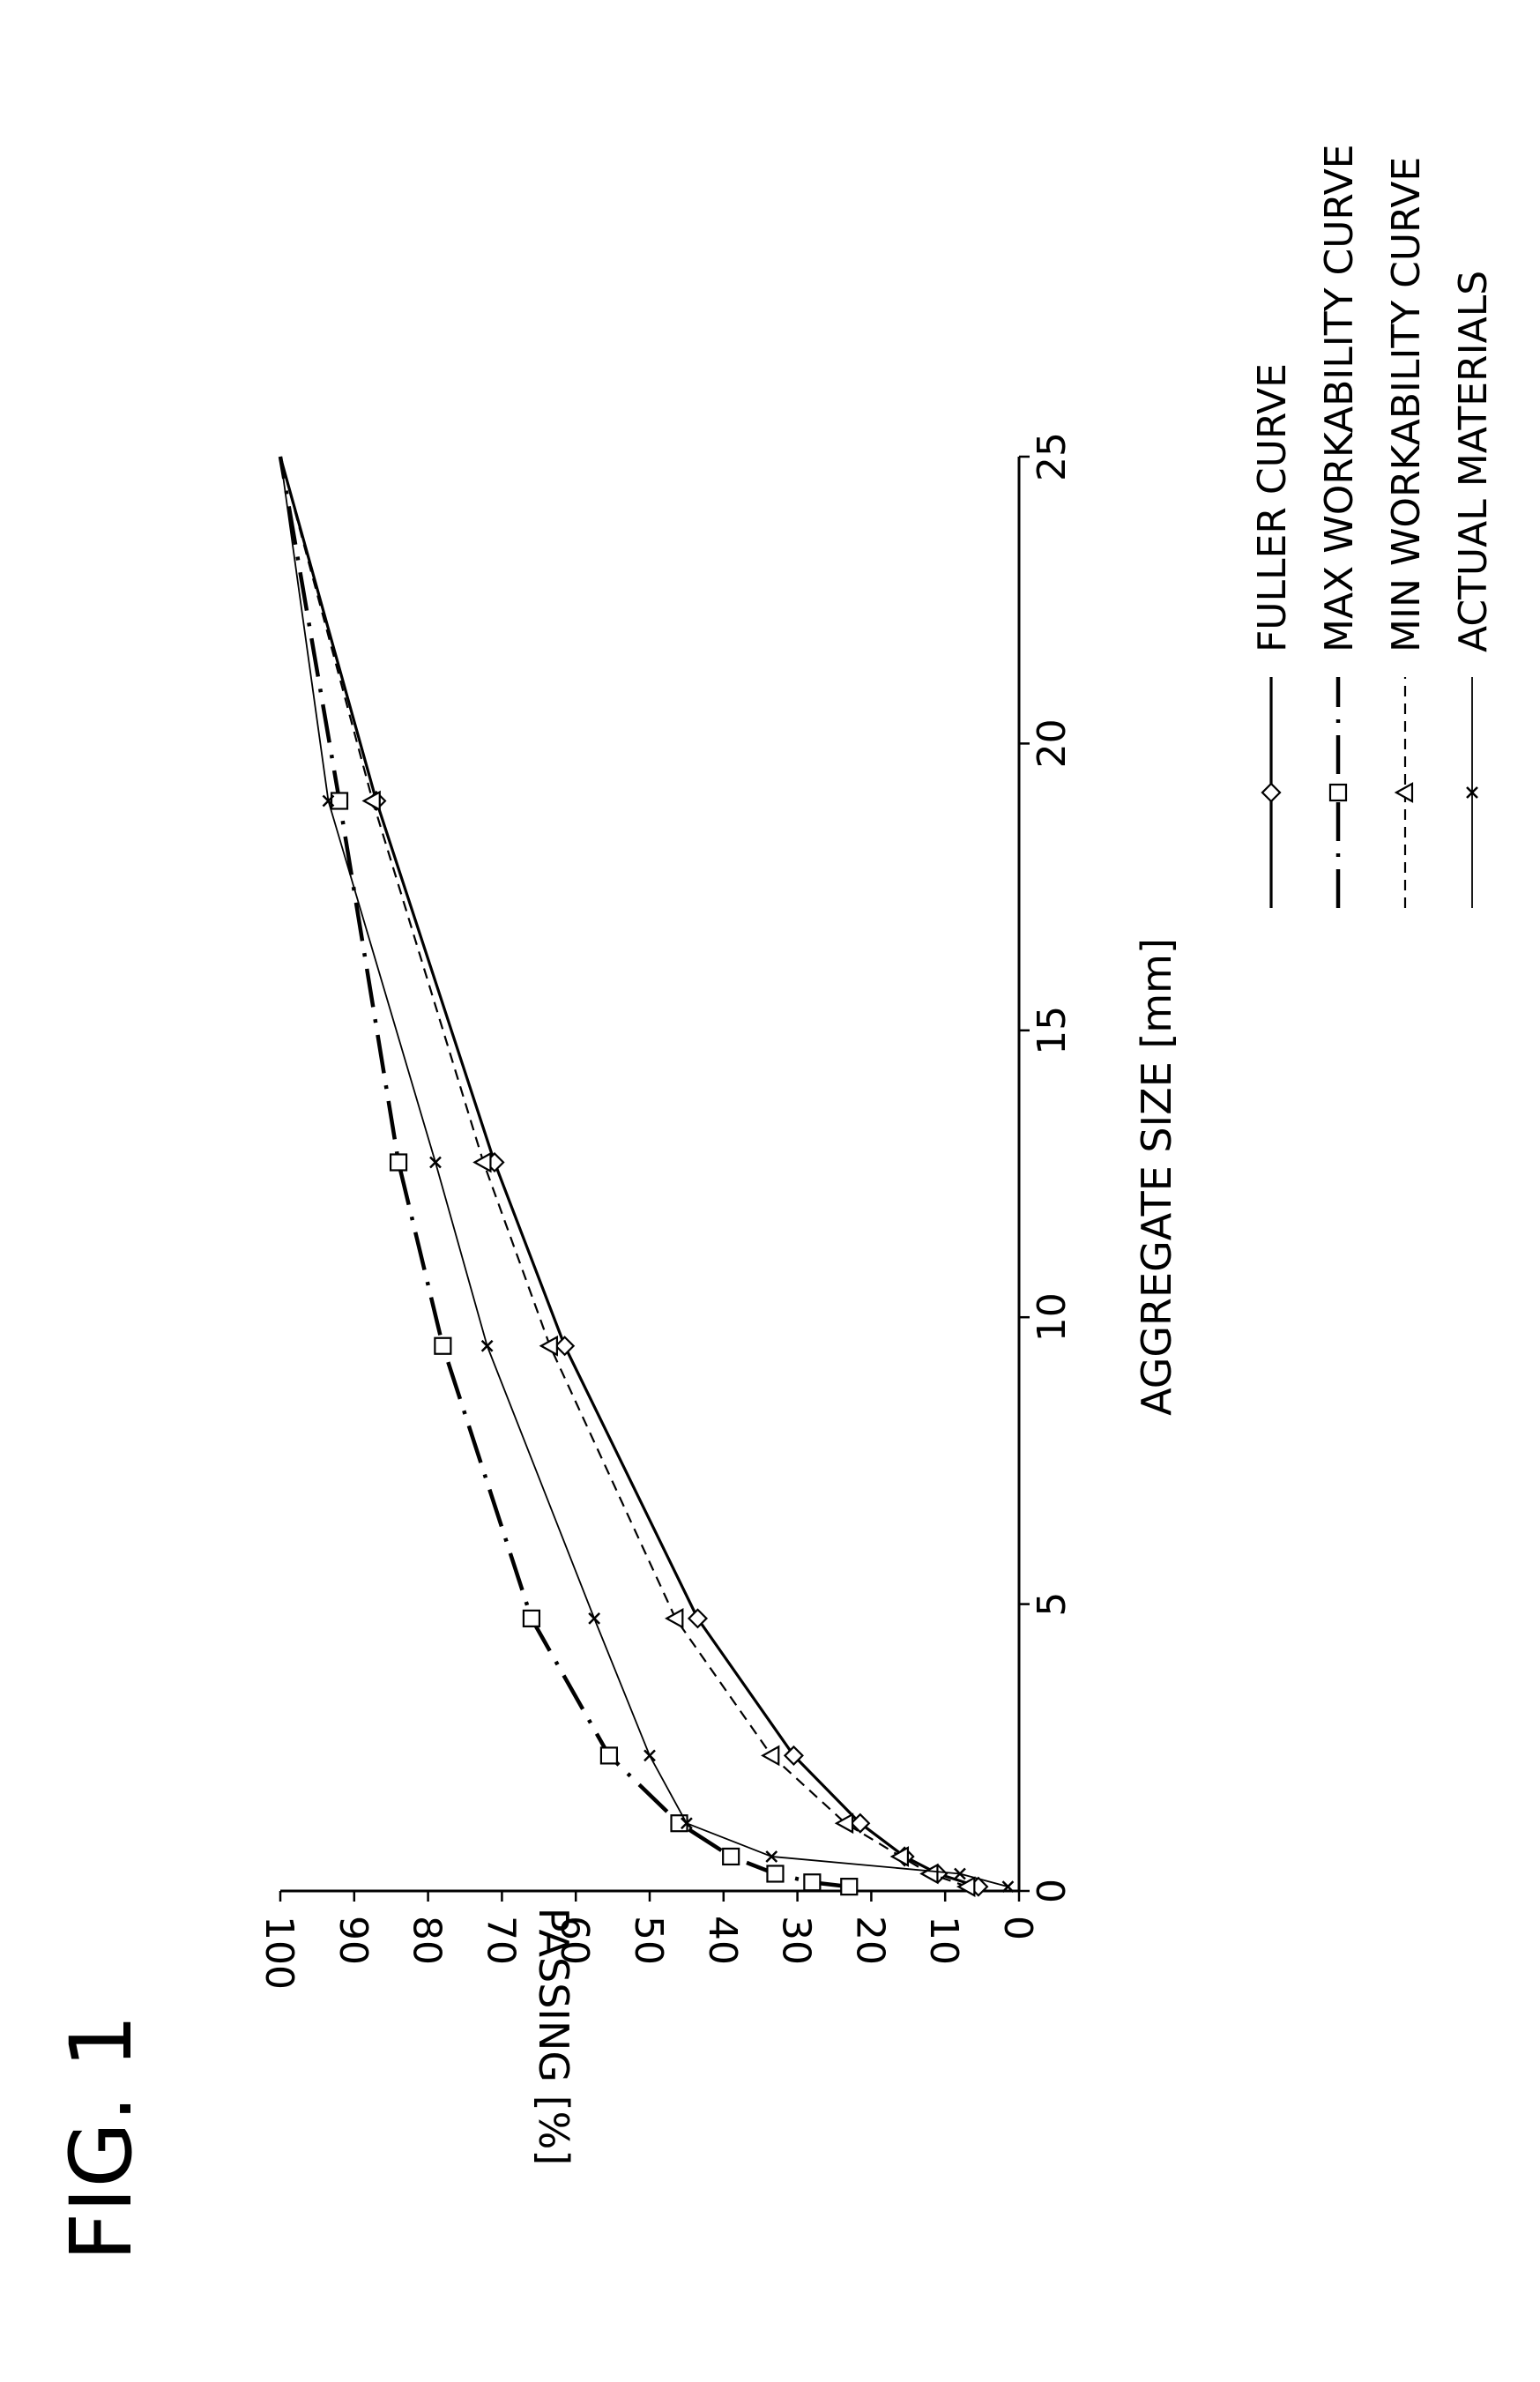  What do you see at coordinates (1339, 398) in the screenshot?
I see `legend-label: MAX WORKABILITY CURVE` at bounding box center [1339, 398].